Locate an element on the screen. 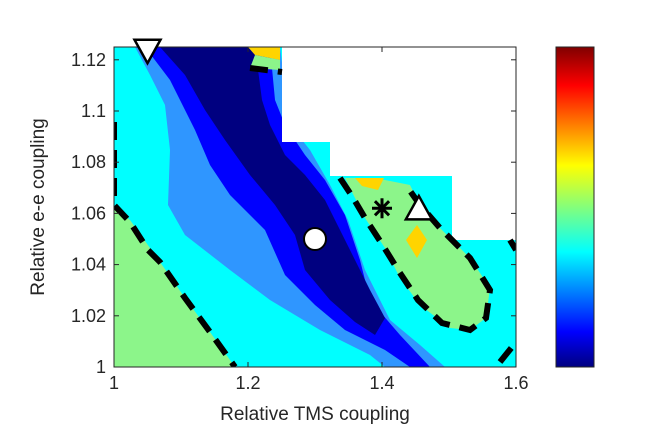 This screenshot has height=446, width=654. x-tick-label: 1 is located at coordinates (114, 383).